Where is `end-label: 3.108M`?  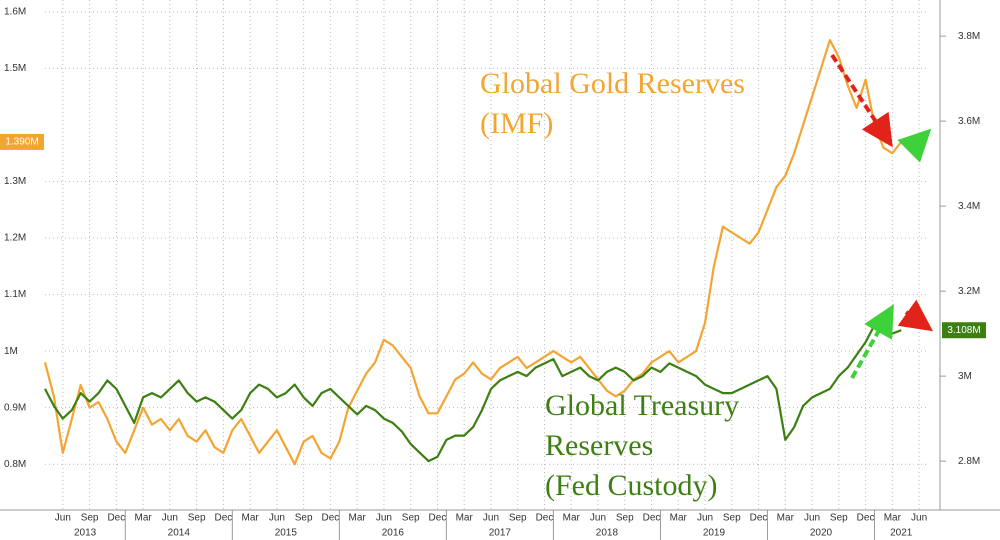
end-label: 3.108M is located at coordinates (963, 330).